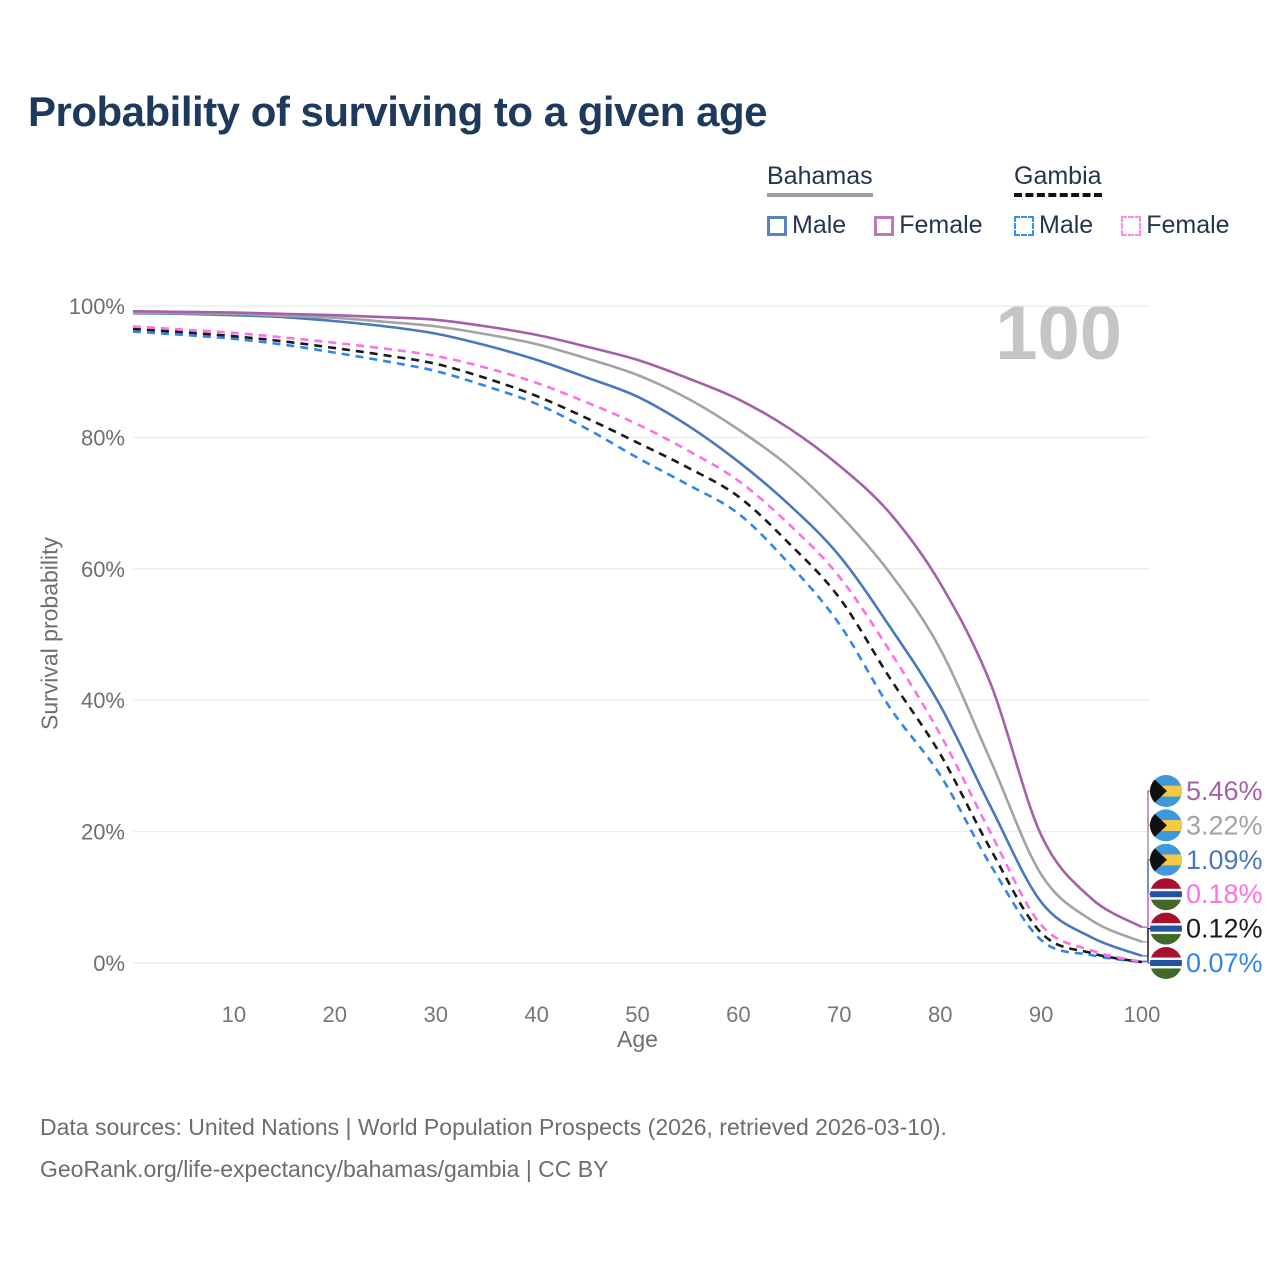 The width and height of the screenshot is (1280, 1280). What do you see at coordinates (1024, 225) in the screenshot?
I see `checkbox-gambia-male` at bounding box center [1024, 225].